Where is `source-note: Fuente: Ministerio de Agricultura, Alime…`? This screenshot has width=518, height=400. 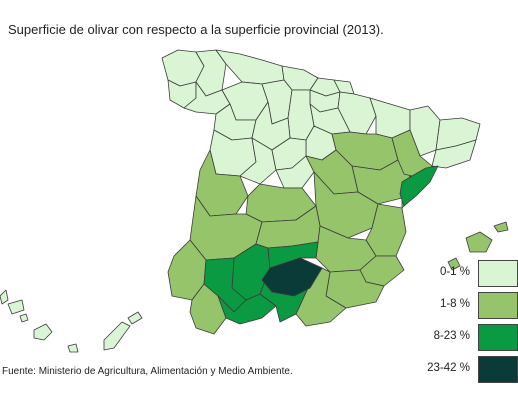
source-note: Fuente: Ministerio de Agricultura, Alime… is located at coordinates (147, 371).